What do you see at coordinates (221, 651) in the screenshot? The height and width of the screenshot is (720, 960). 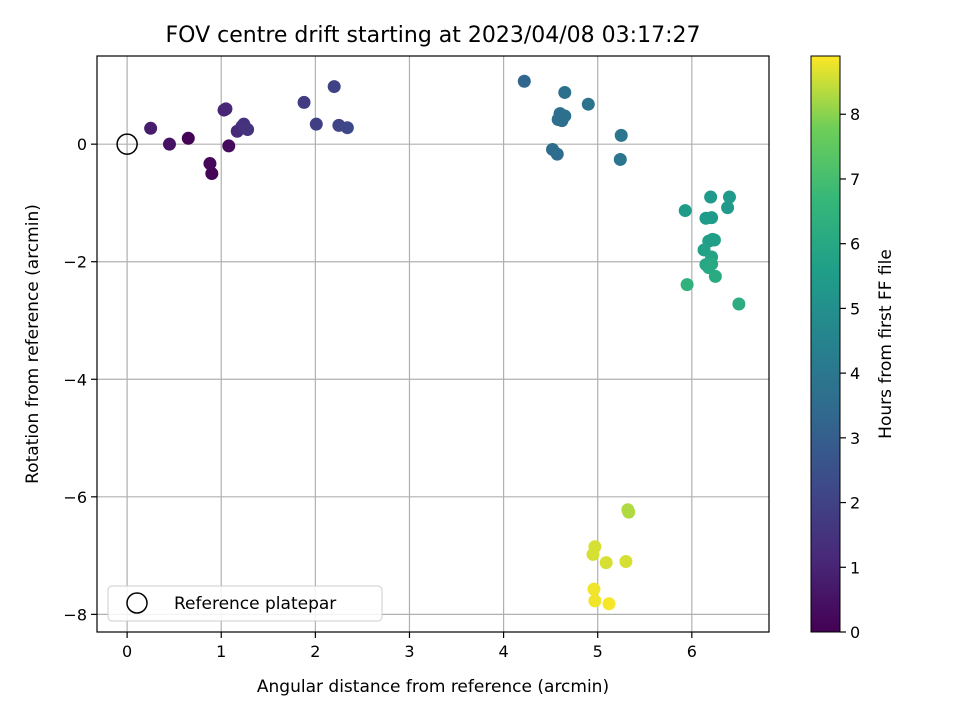 I see `x-tick-label: 1` at bounding box center [221, 651].